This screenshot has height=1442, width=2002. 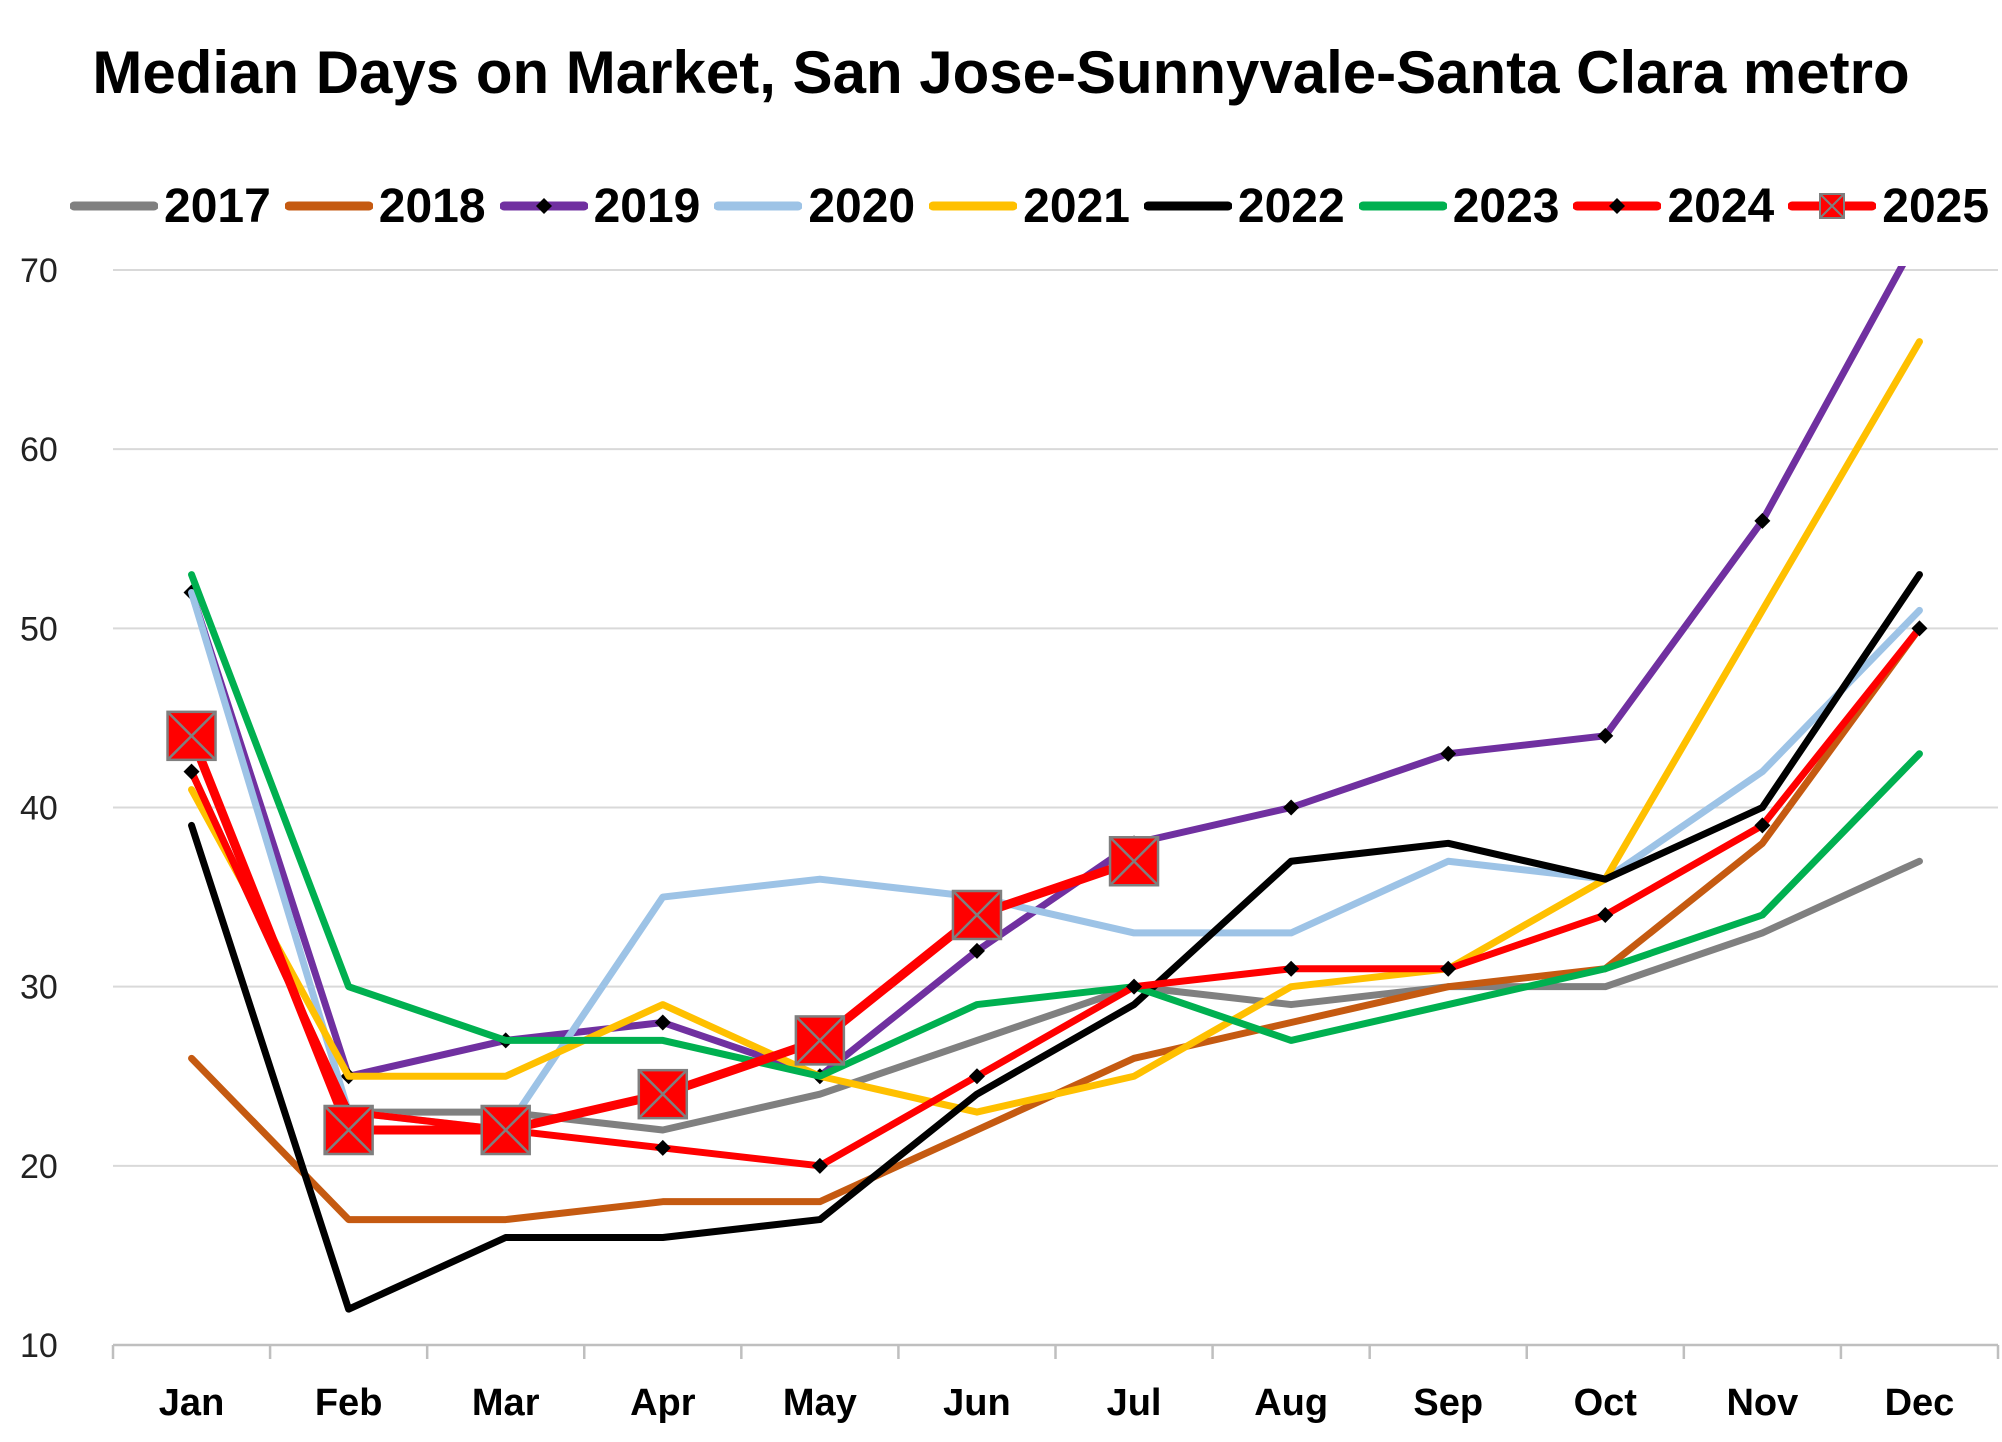 I want to click on legend-item-2025: 2025, so click(x=1888, y=206).